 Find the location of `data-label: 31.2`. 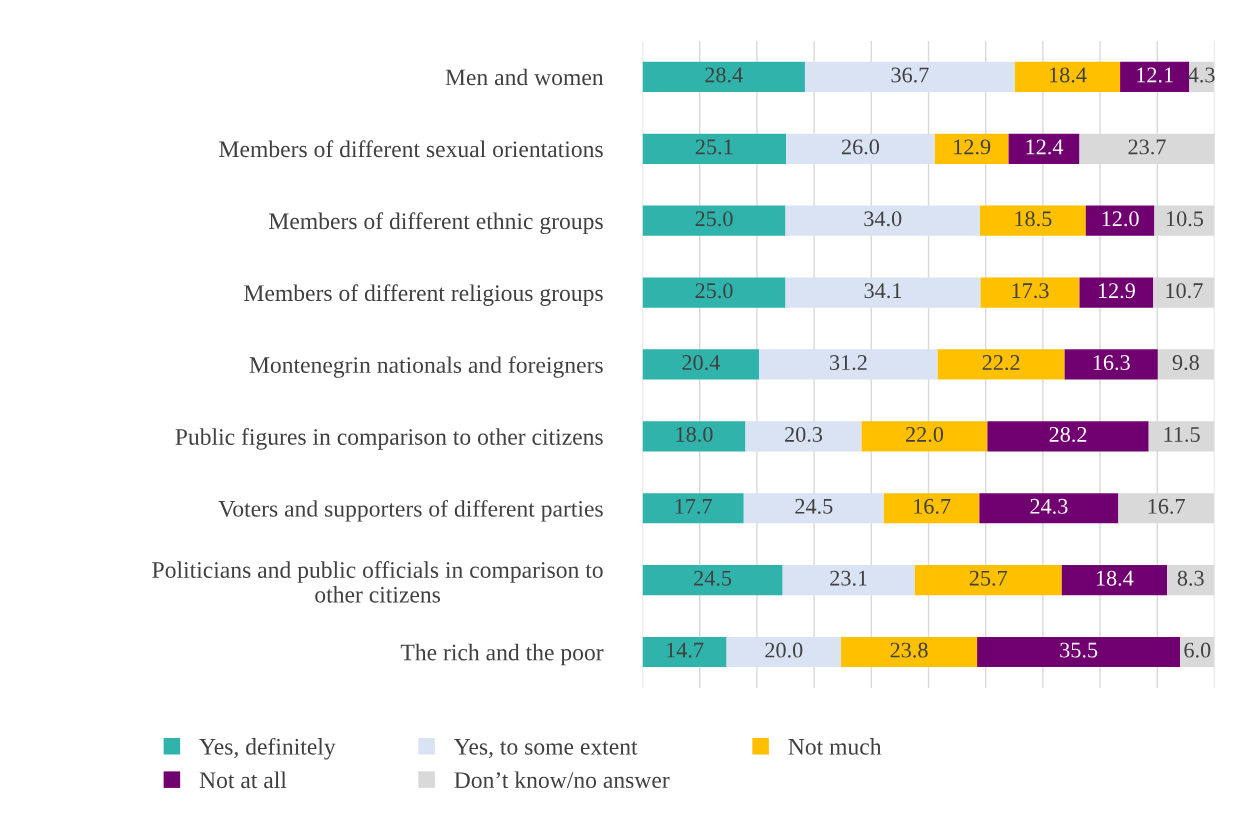

data-label: 31.2 is located at coordinates (848, 363).